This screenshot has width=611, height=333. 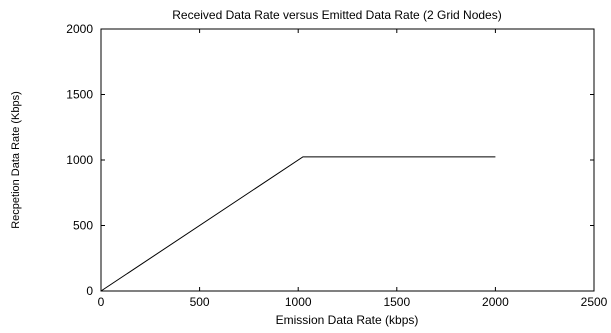 What do you see at coordinates (79, 29) in the screenshot?
I see `y-tick-label: 2000` at bounding box center [79, 29].